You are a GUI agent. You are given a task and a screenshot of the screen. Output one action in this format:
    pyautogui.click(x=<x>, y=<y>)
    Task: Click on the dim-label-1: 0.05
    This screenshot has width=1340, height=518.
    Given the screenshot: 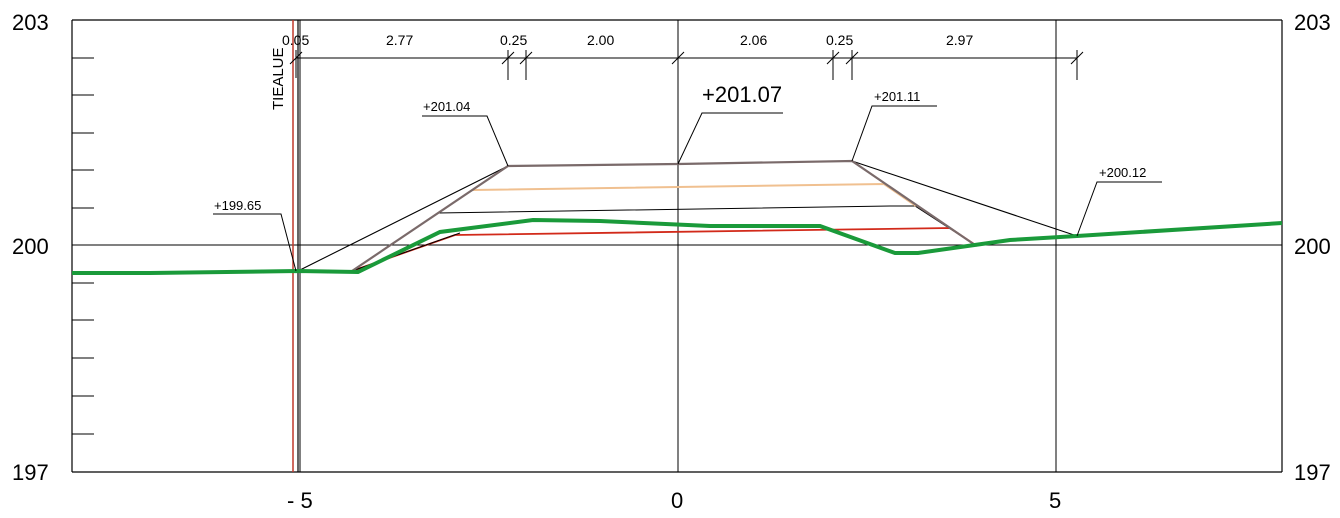 What is the action you would take?
    pyautogui.click(x=295, y=40)
    